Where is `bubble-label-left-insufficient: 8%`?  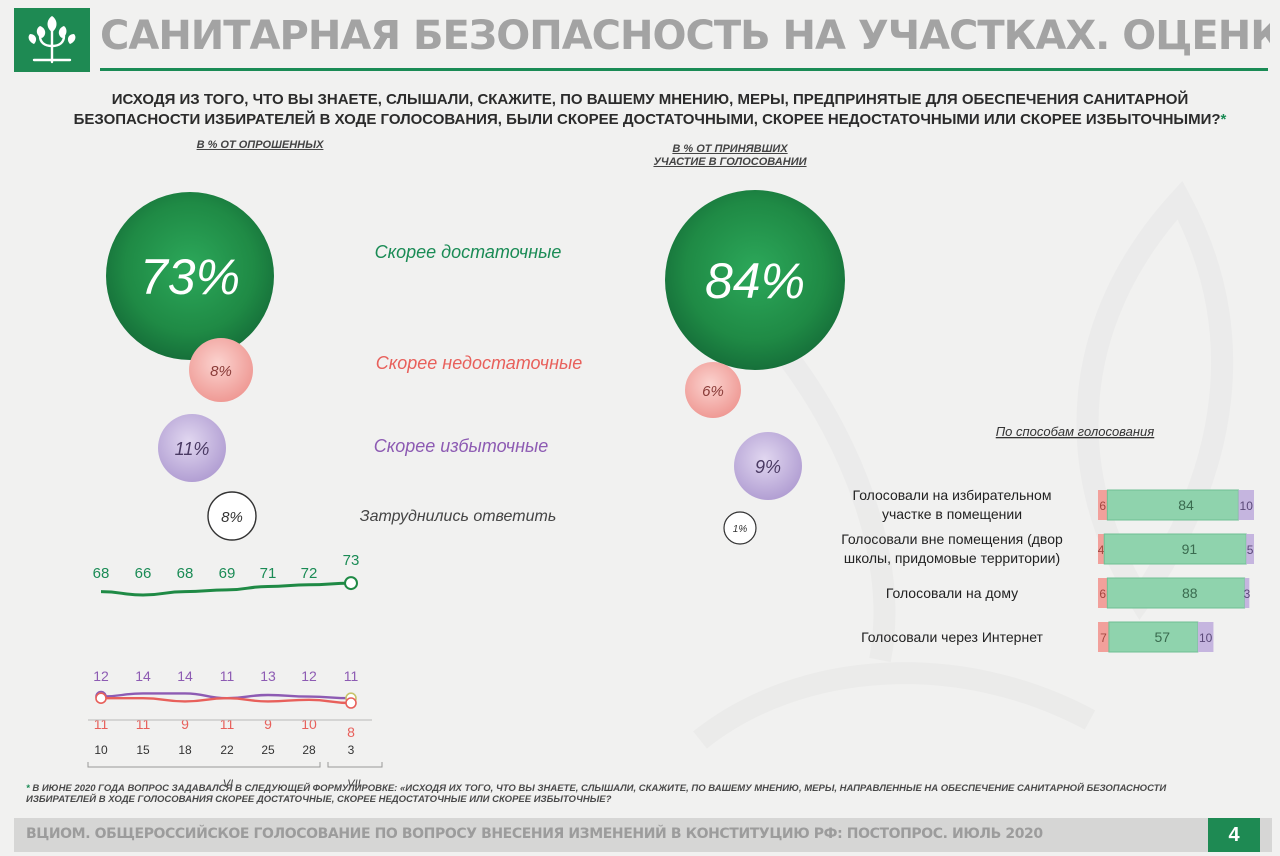
bubble-label-left-insufficient: 8% is located at coordinates (221, 371).